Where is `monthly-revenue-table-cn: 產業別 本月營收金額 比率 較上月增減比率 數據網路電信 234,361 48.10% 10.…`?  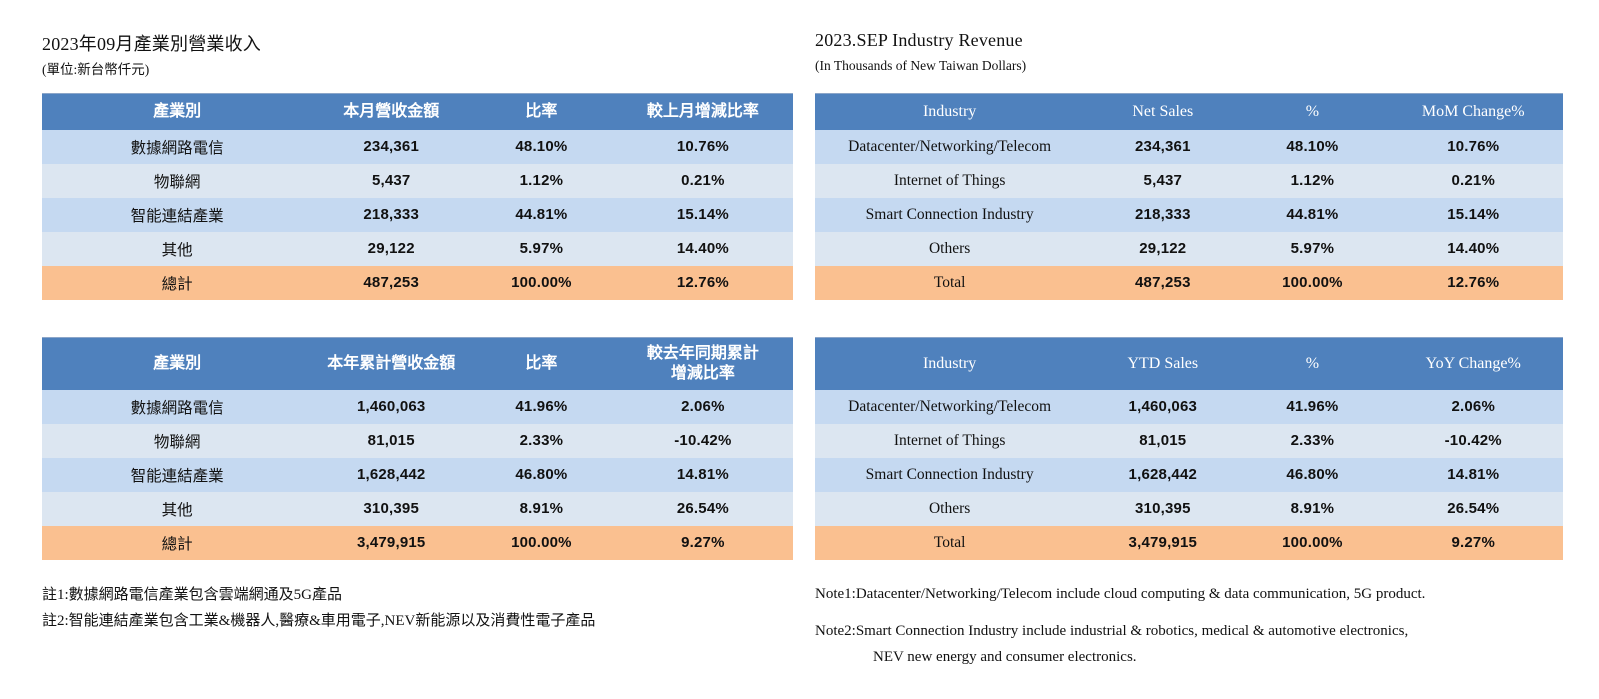
monthly-revenue-table-cn: 產業別 本月營收金額 比率 較上月增減比率 數據網路電信 234,361 48.10% 10.… is located at coordinates (417, 196).